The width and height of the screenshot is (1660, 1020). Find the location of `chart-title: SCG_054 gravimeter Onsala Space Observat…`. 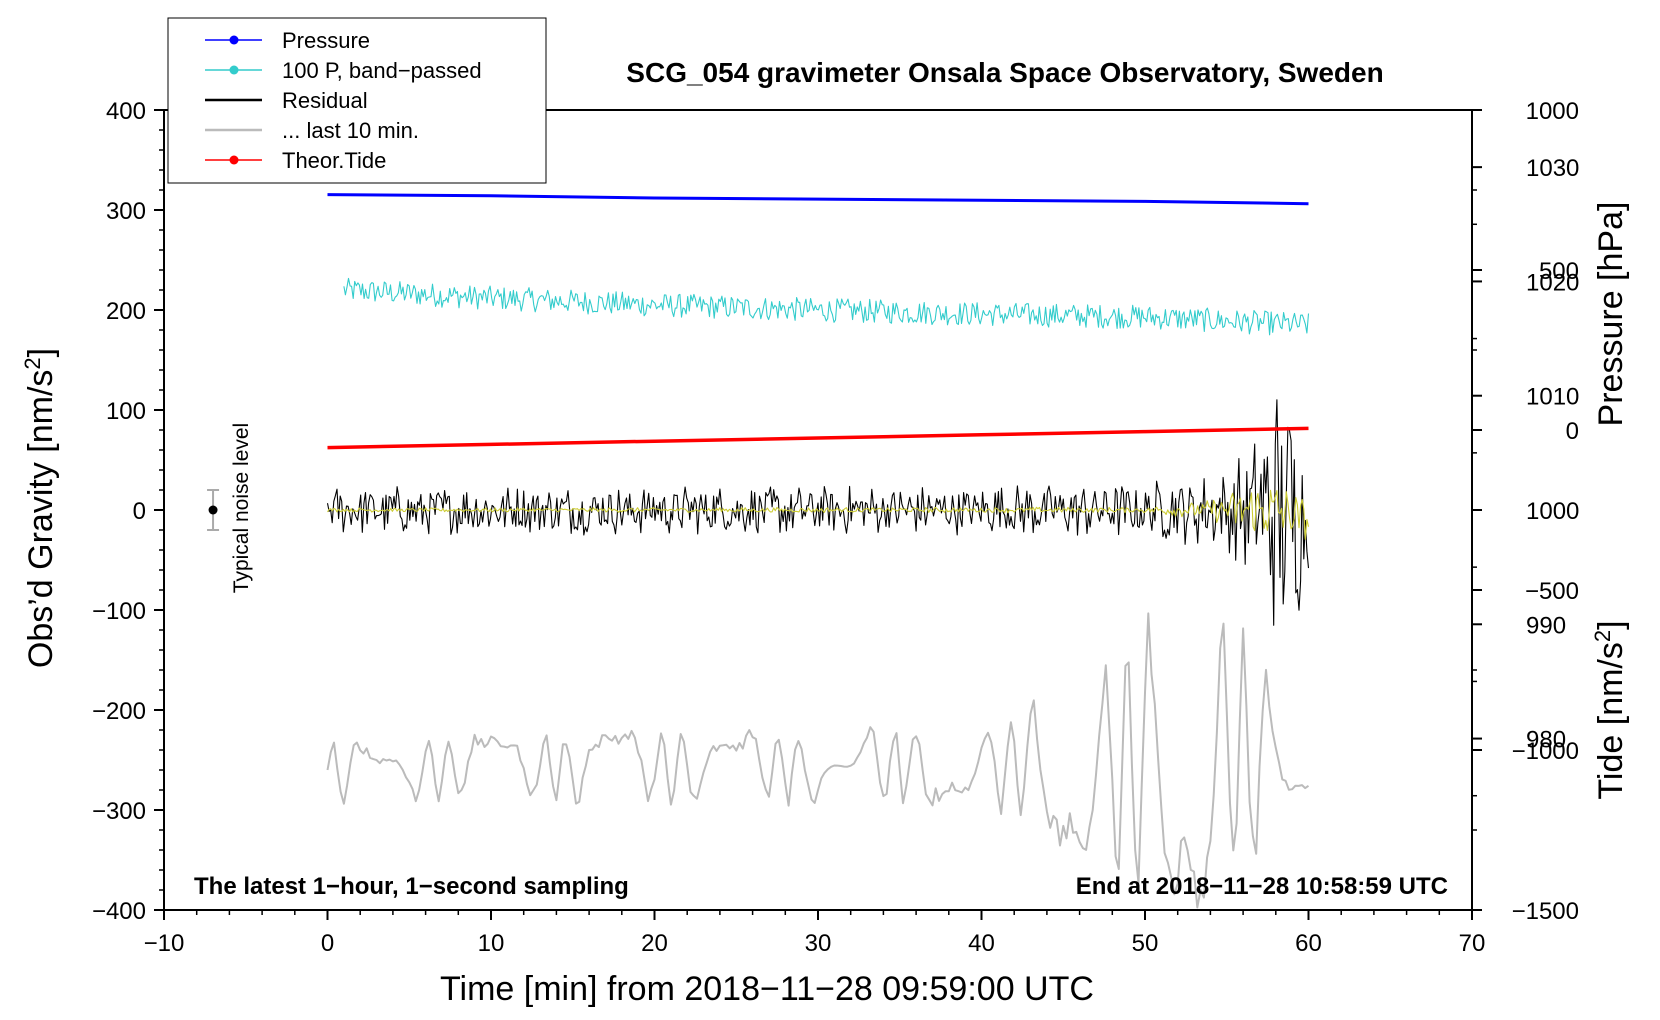

chart-title: SCG_054 gravimeter Onsala Space Observat… is located at coordinates (1004, 72).